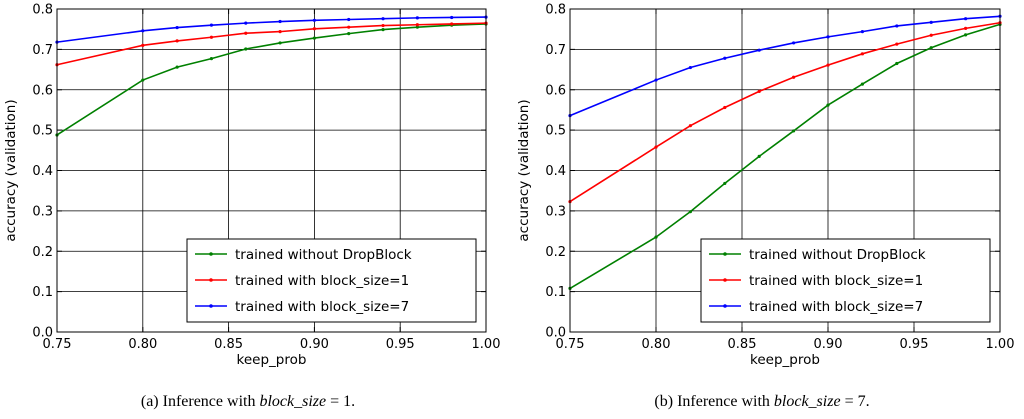 The image size is (1024, 419). Describe the element at coordinates (42, 211) in the screenshot. I see `y-tick-label: 0.3` at that location.